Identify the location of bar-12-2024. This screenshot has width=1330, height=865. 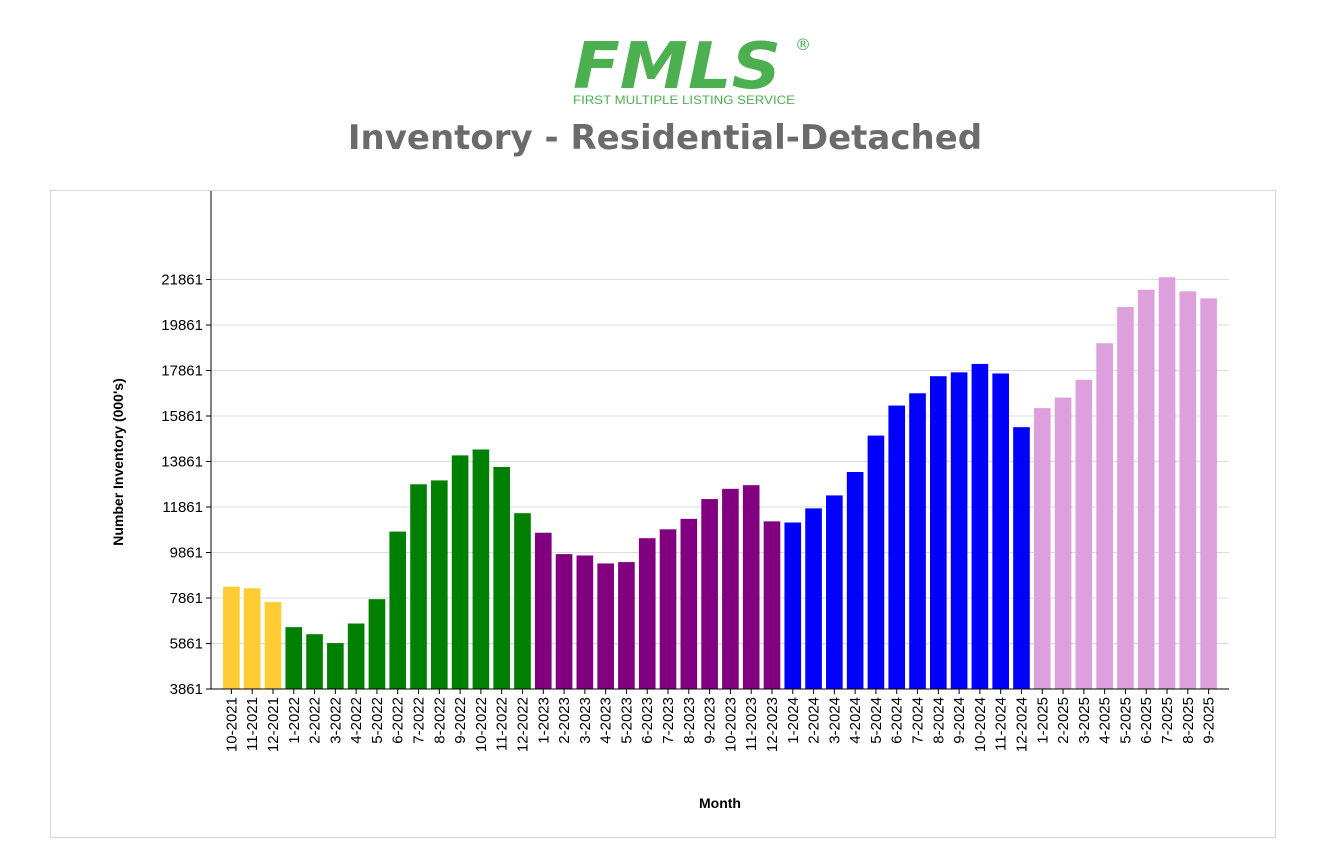
(1021, 558).